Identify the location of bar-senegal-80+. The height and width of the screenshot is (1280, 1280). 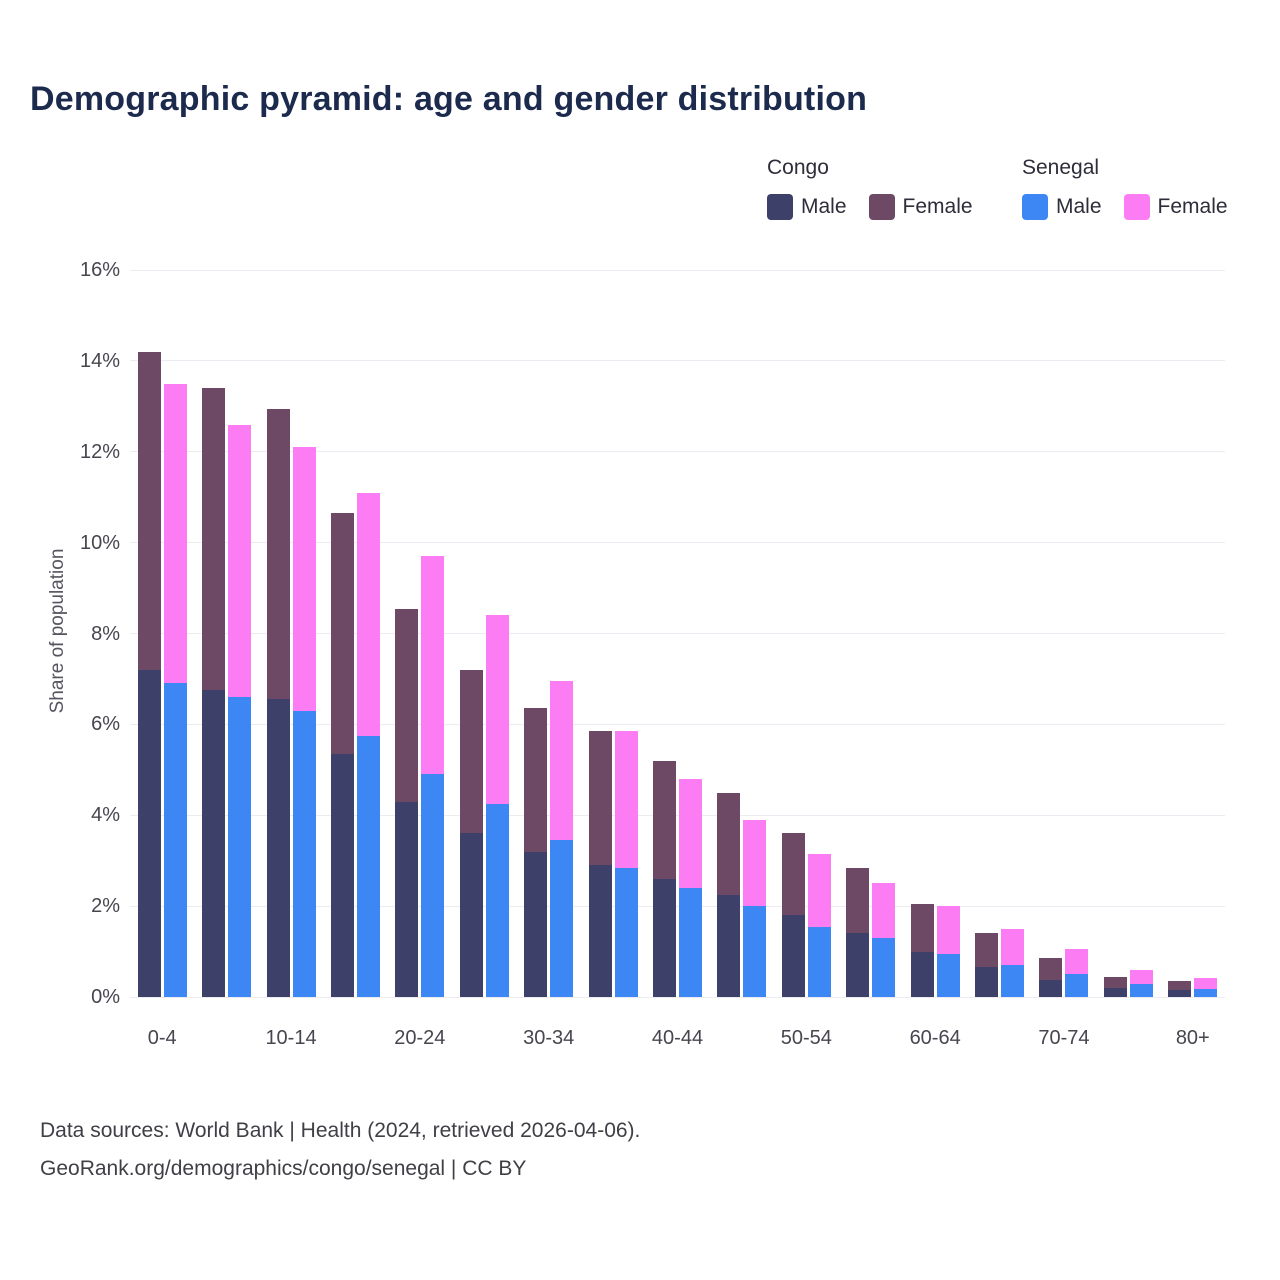
(1206, 987).